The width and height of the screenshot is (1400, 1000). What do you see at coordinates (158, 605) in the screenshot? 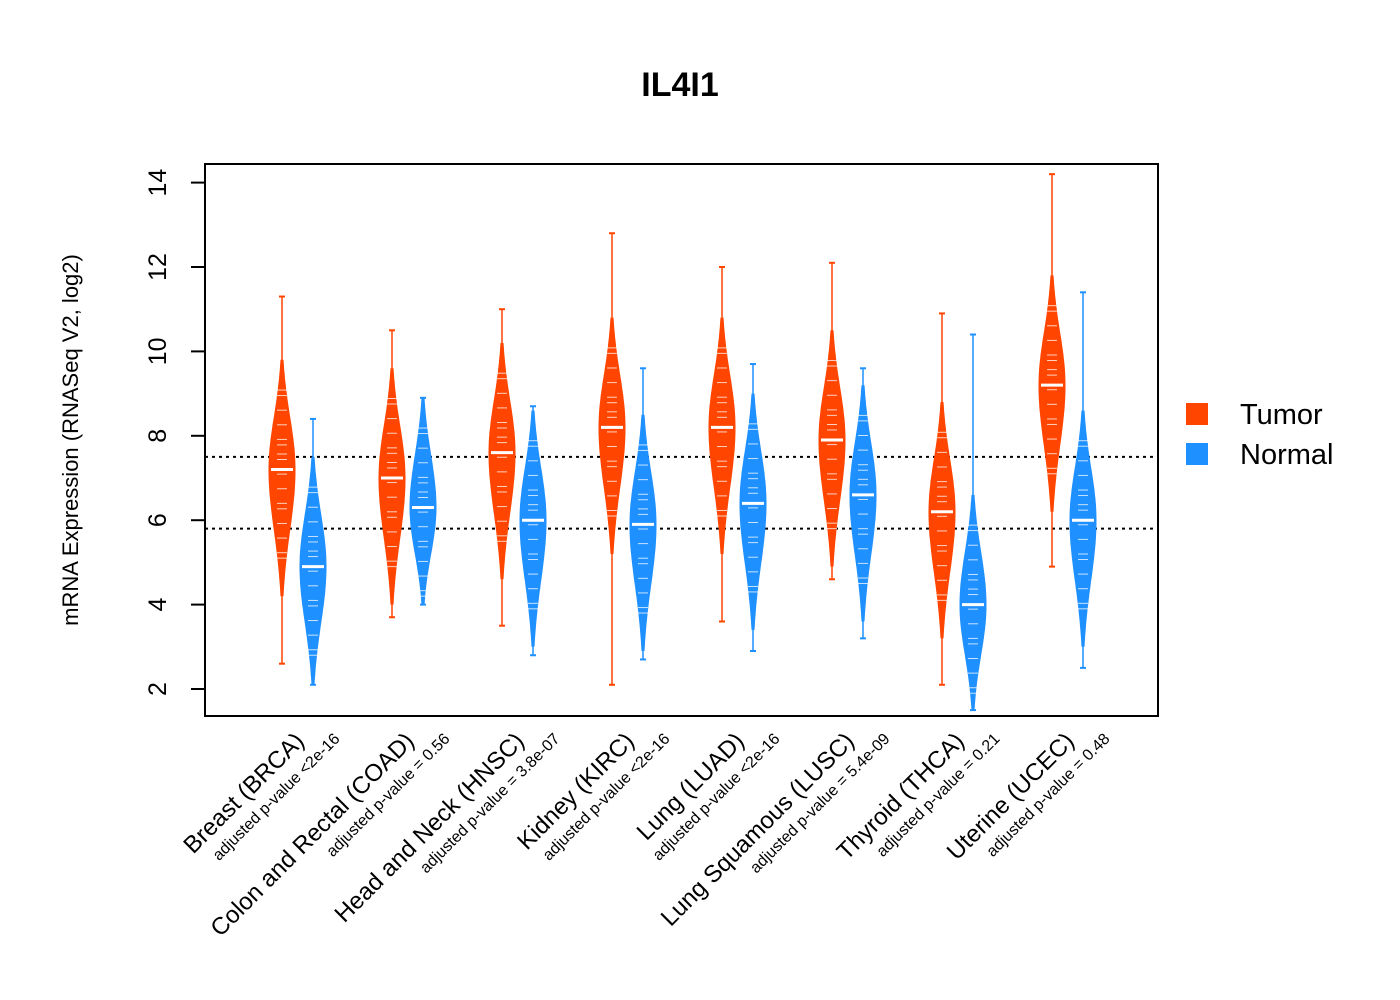
I see `y-tick-label: 4` at bounding box center [158, 605].